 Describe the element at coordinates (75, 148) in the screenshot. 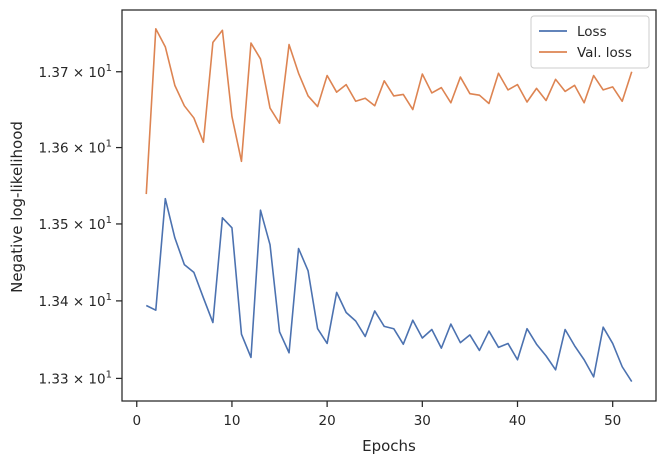

I see `y-tick-label: 1.36 × 10¹` at that location.